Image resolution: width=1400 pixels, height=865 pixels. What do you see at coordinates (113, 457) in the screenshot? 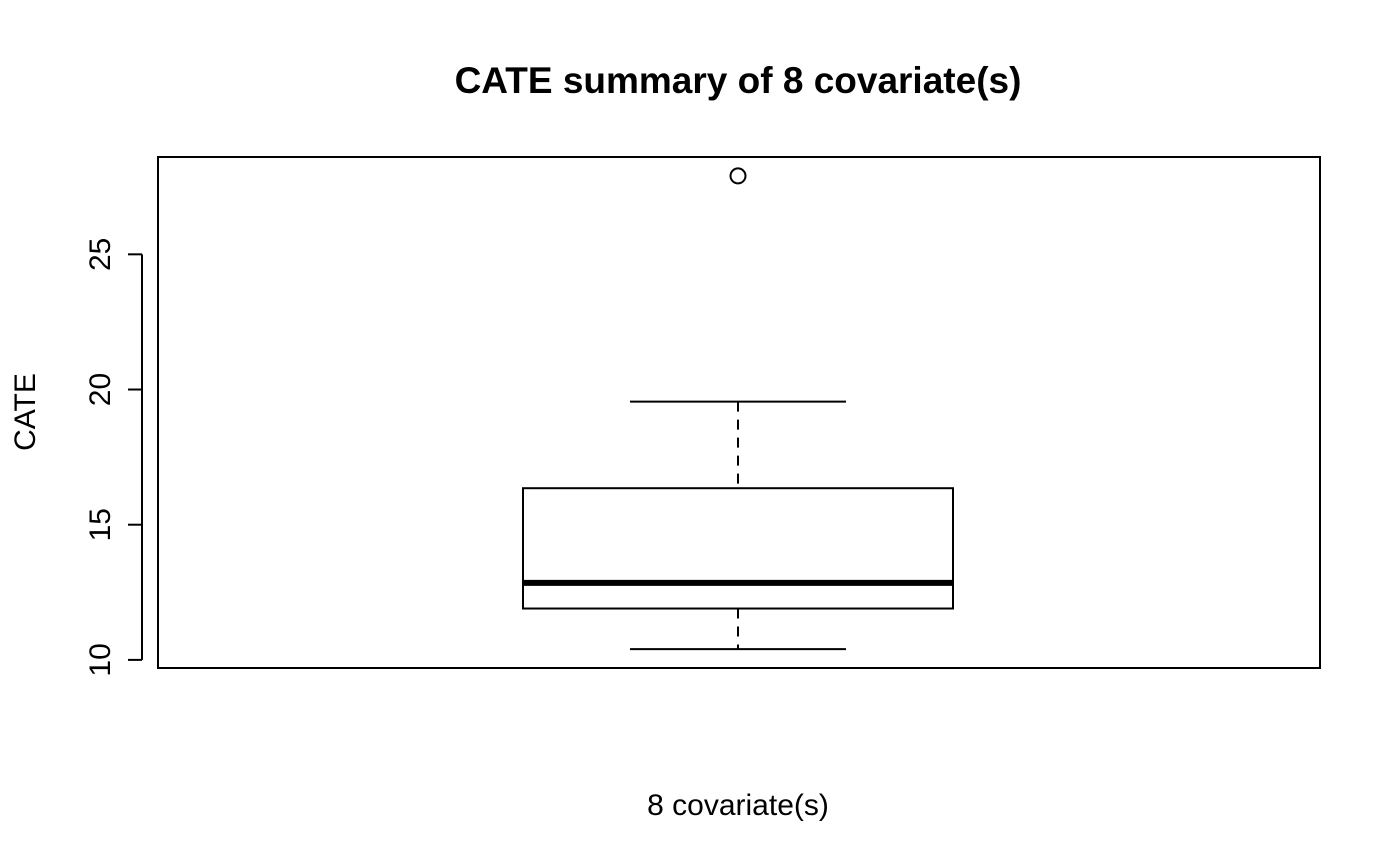
I see `y-axis: 10 15 20 25` at bounding box center [113, 457].